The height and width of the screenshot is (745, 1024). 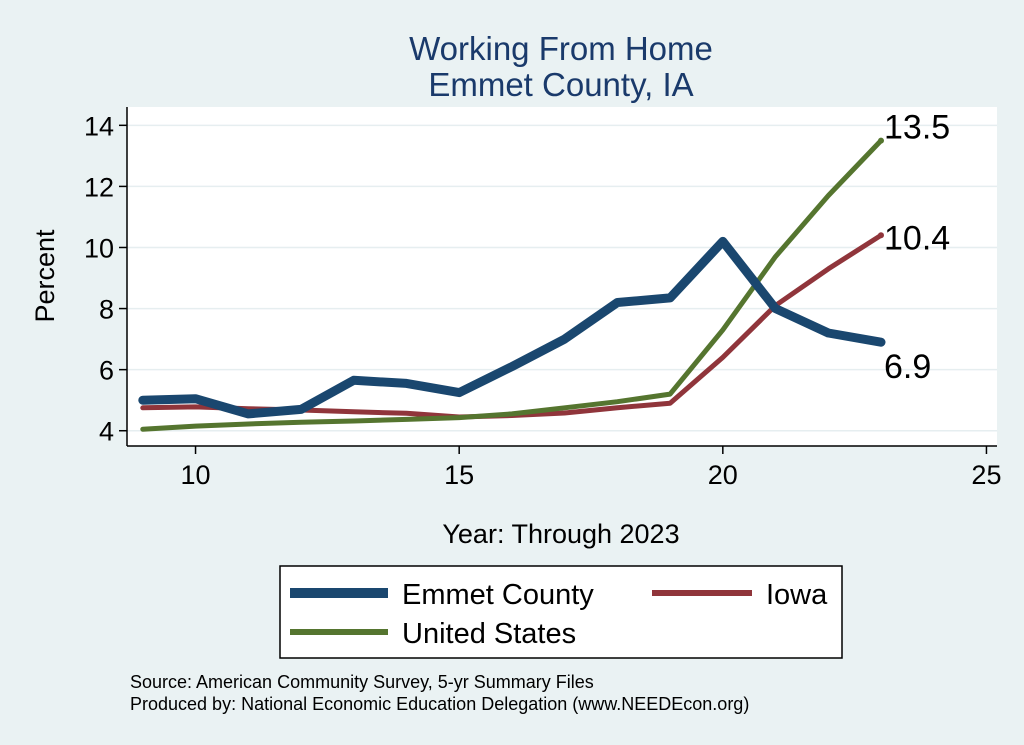 What do you see at coordinates (723, 475) in the screenshot?
I see `x-tick-label: 20` at bounding box center [723, 475].